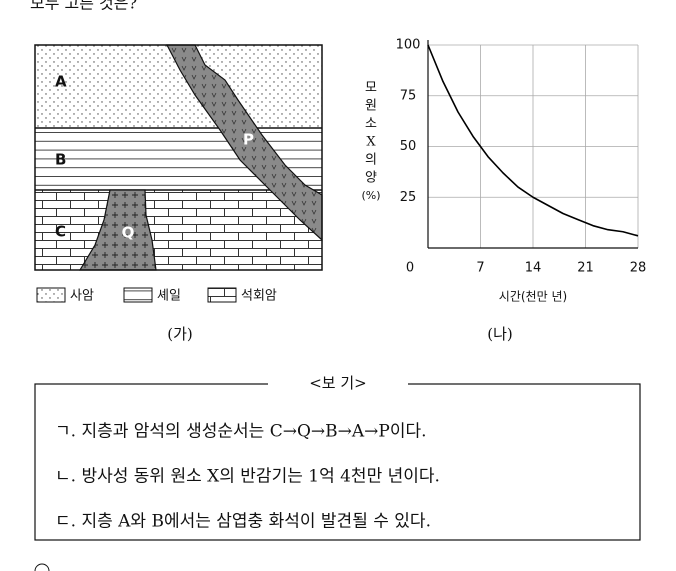 This screenshot has height=571, width=676. What do you see at coordinates (408, 146) in the screenshot?
I see `y-tick-label: 50` at bounding box center [408, 146].